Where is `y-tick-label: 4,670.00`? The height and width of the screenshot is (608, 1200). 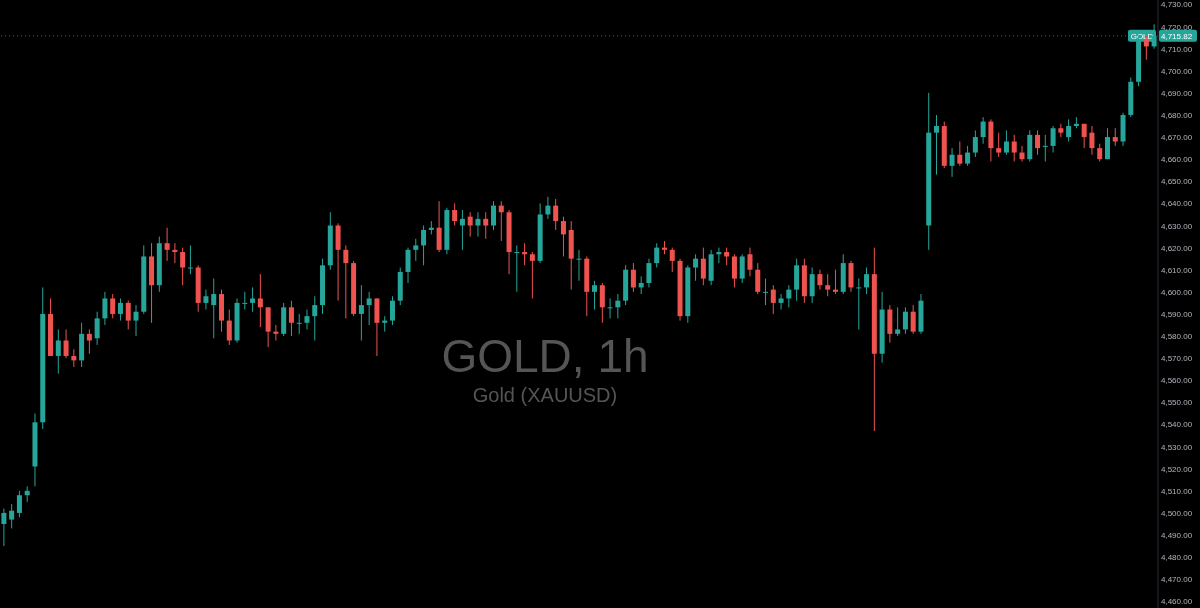 y-tick-label: 4,670.00 is located at coordinates (1177, 138).